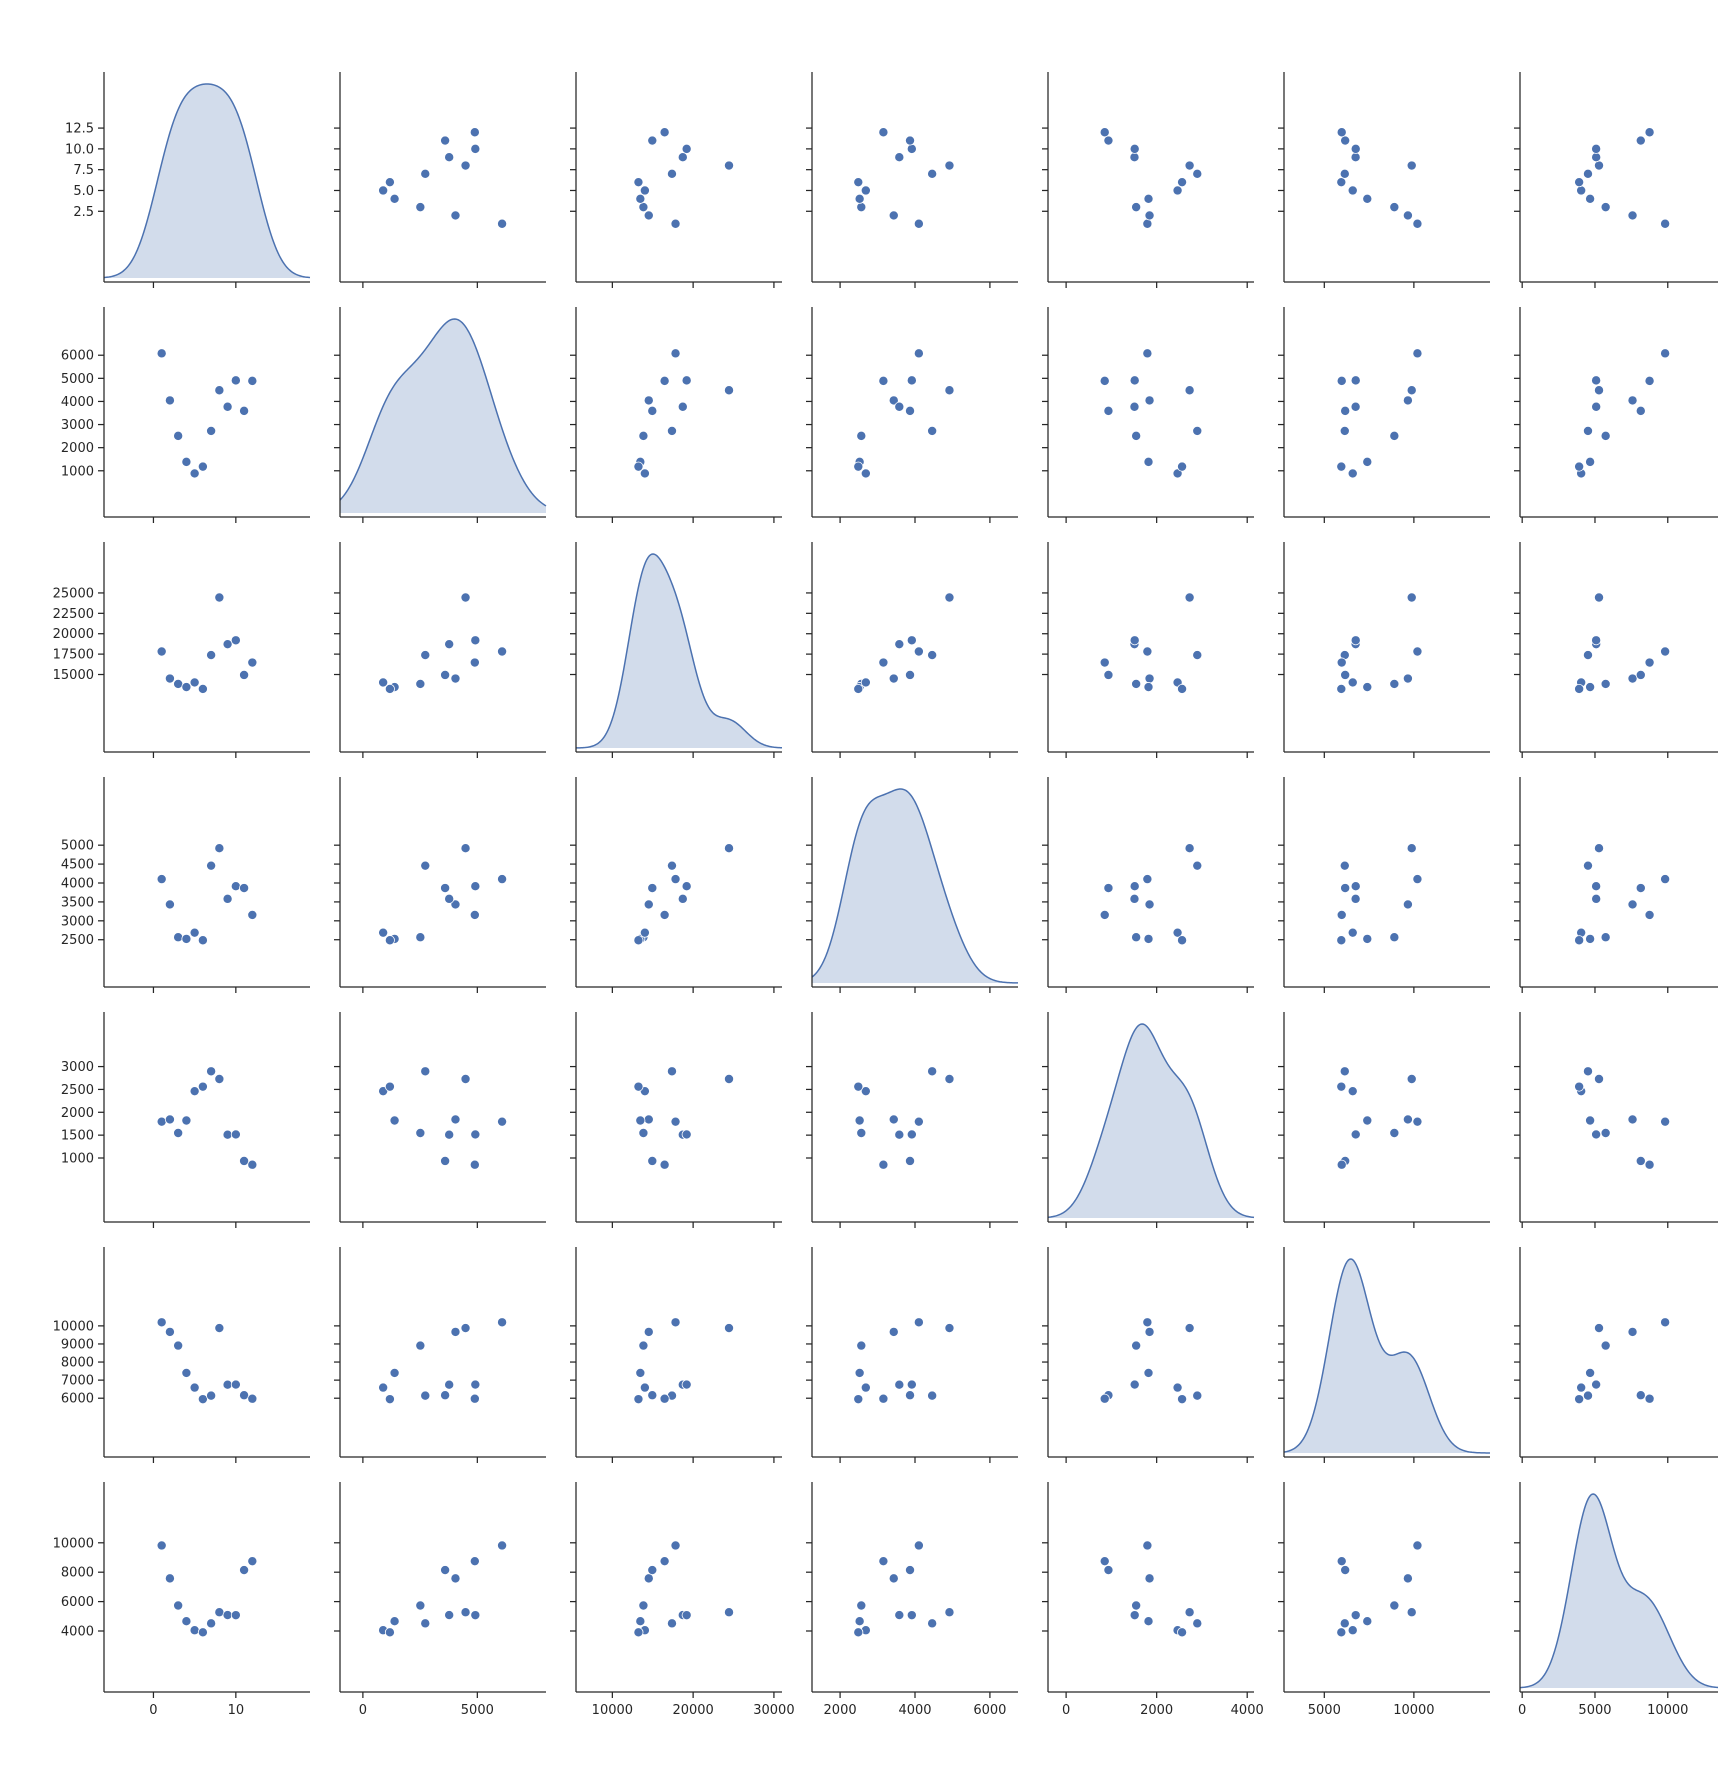 This screenshot has height=1779, width=1718. What do you see at coordinates (840, 1710) in the screenshot?
I see `x-tick-label: 2000` at bounding box center [840, 1710].